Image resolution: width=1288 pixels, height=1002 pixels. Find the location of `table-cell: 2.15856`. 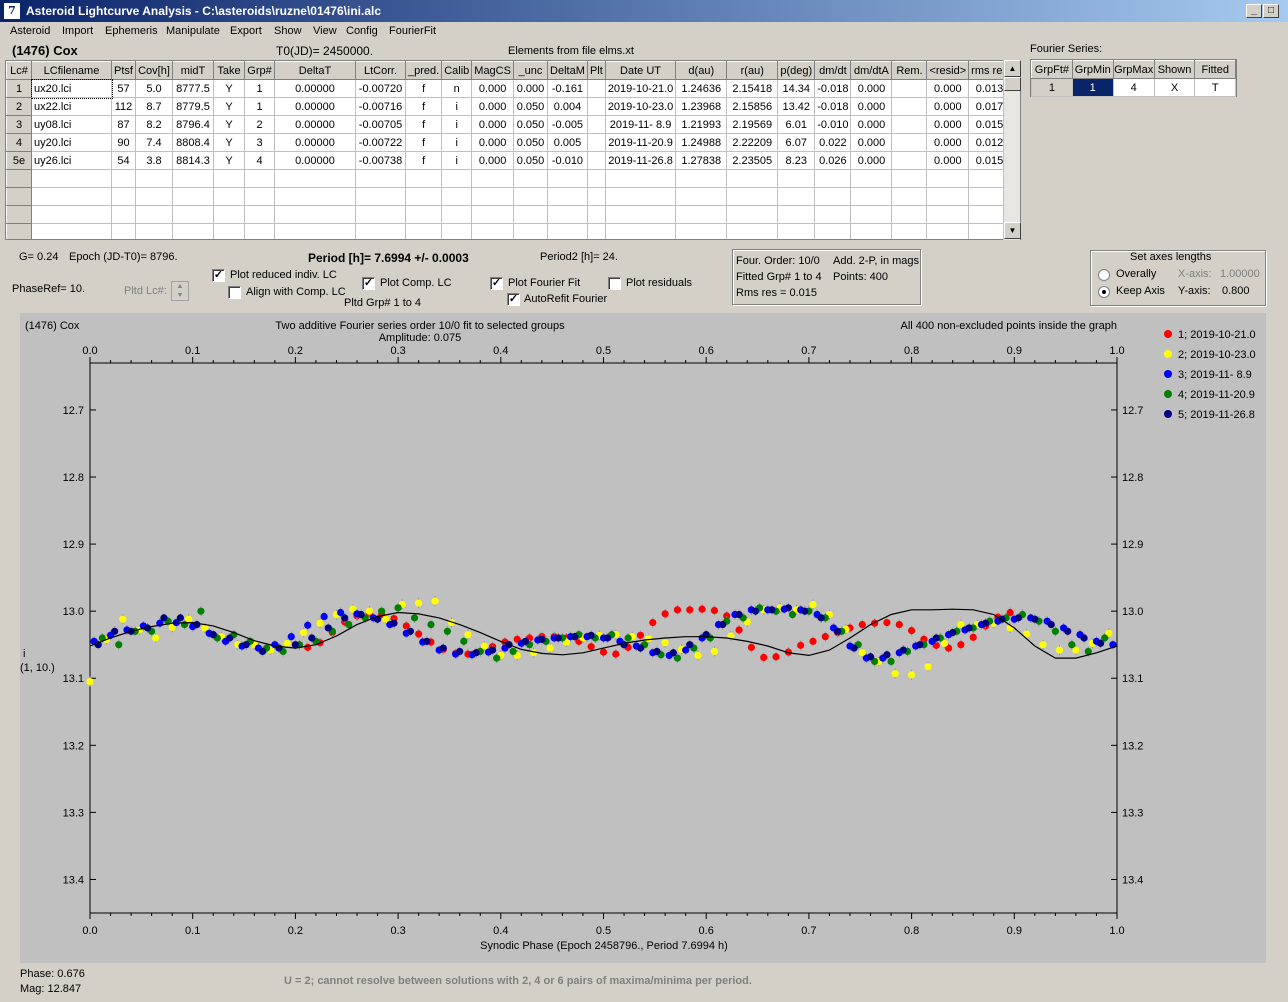

table-cell: 2.15856 is located at coordinates (752, 106).